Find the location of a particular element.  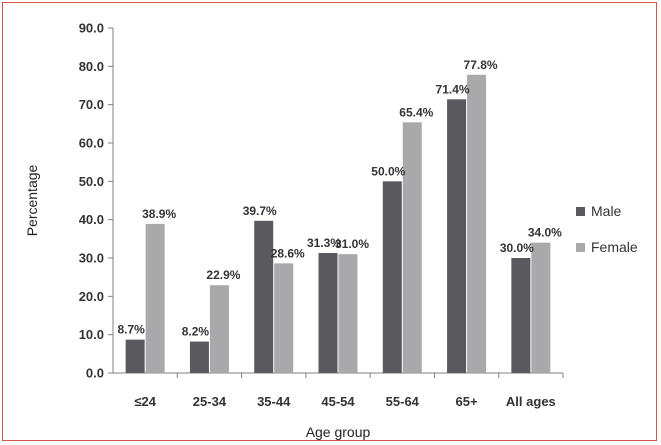

y-tick-label: 10.0 is located at coordinates (91, 334).